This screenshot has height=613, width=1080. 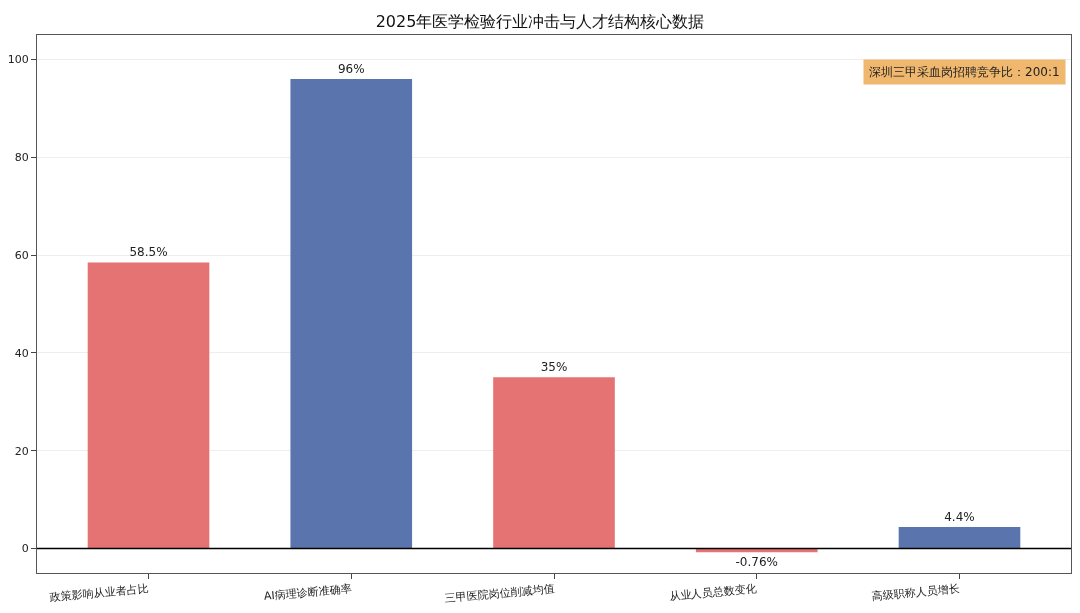 I want to click on chart-title: 2025年医学检验行业冲击与人才结构核心数据, so click(x=540, y=21).